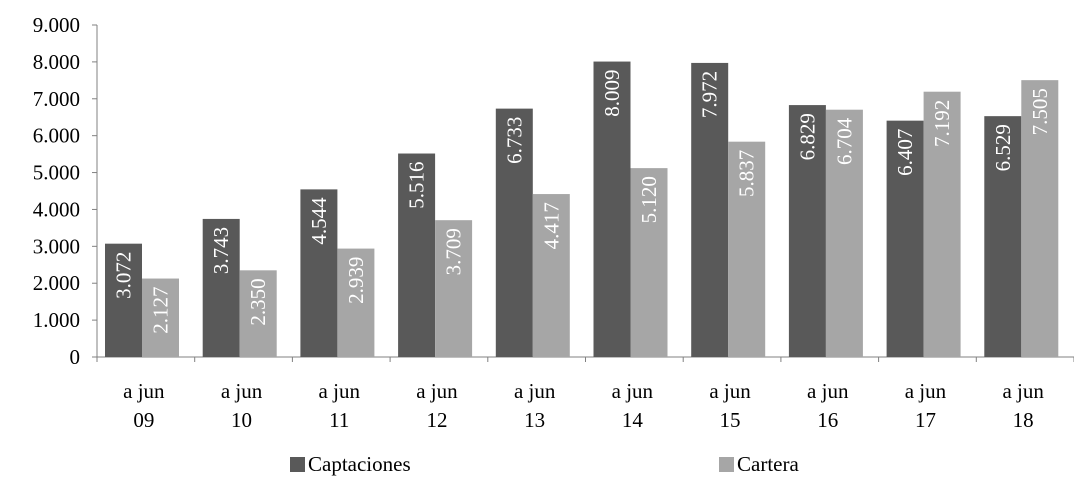  I want to click on x-category-label-line2: 14, so click(633, 420).